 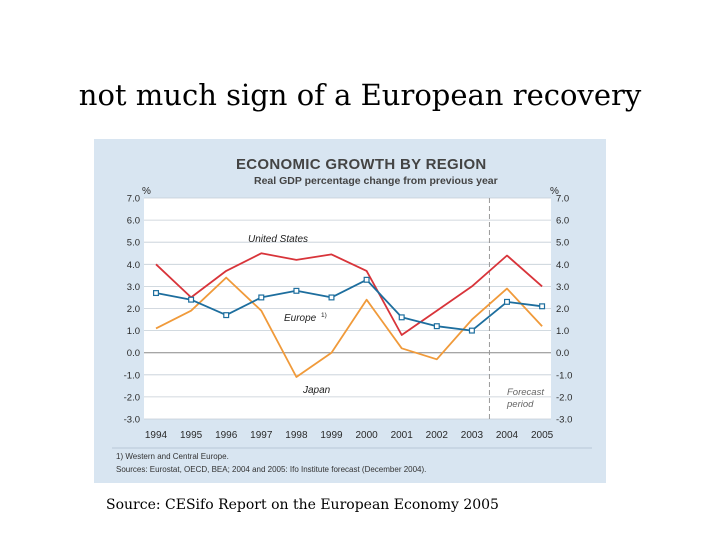 What do you see at coordinates (156, 435) in the screenshot?
I see `x-tick-label: 1994` at bounding box center [156, 435].